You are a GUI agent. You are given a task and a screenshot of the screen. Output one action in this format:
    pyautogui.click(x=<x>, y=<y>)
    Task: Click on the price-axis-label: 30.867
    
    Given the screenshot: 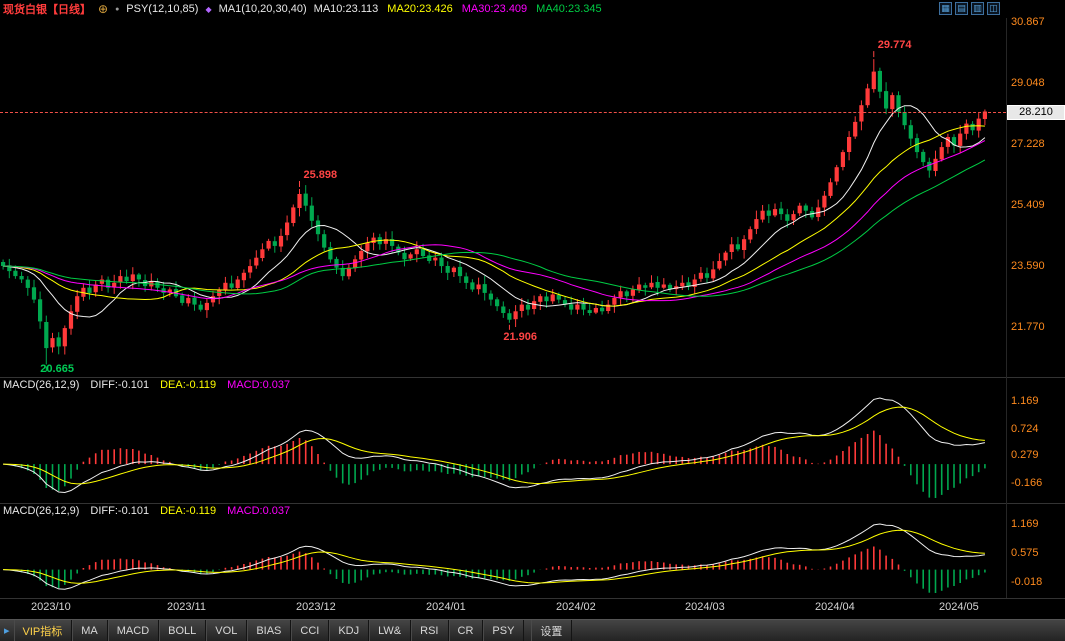 What is the action you would take?
    pyautogui.click(x=1028, y=22)
    